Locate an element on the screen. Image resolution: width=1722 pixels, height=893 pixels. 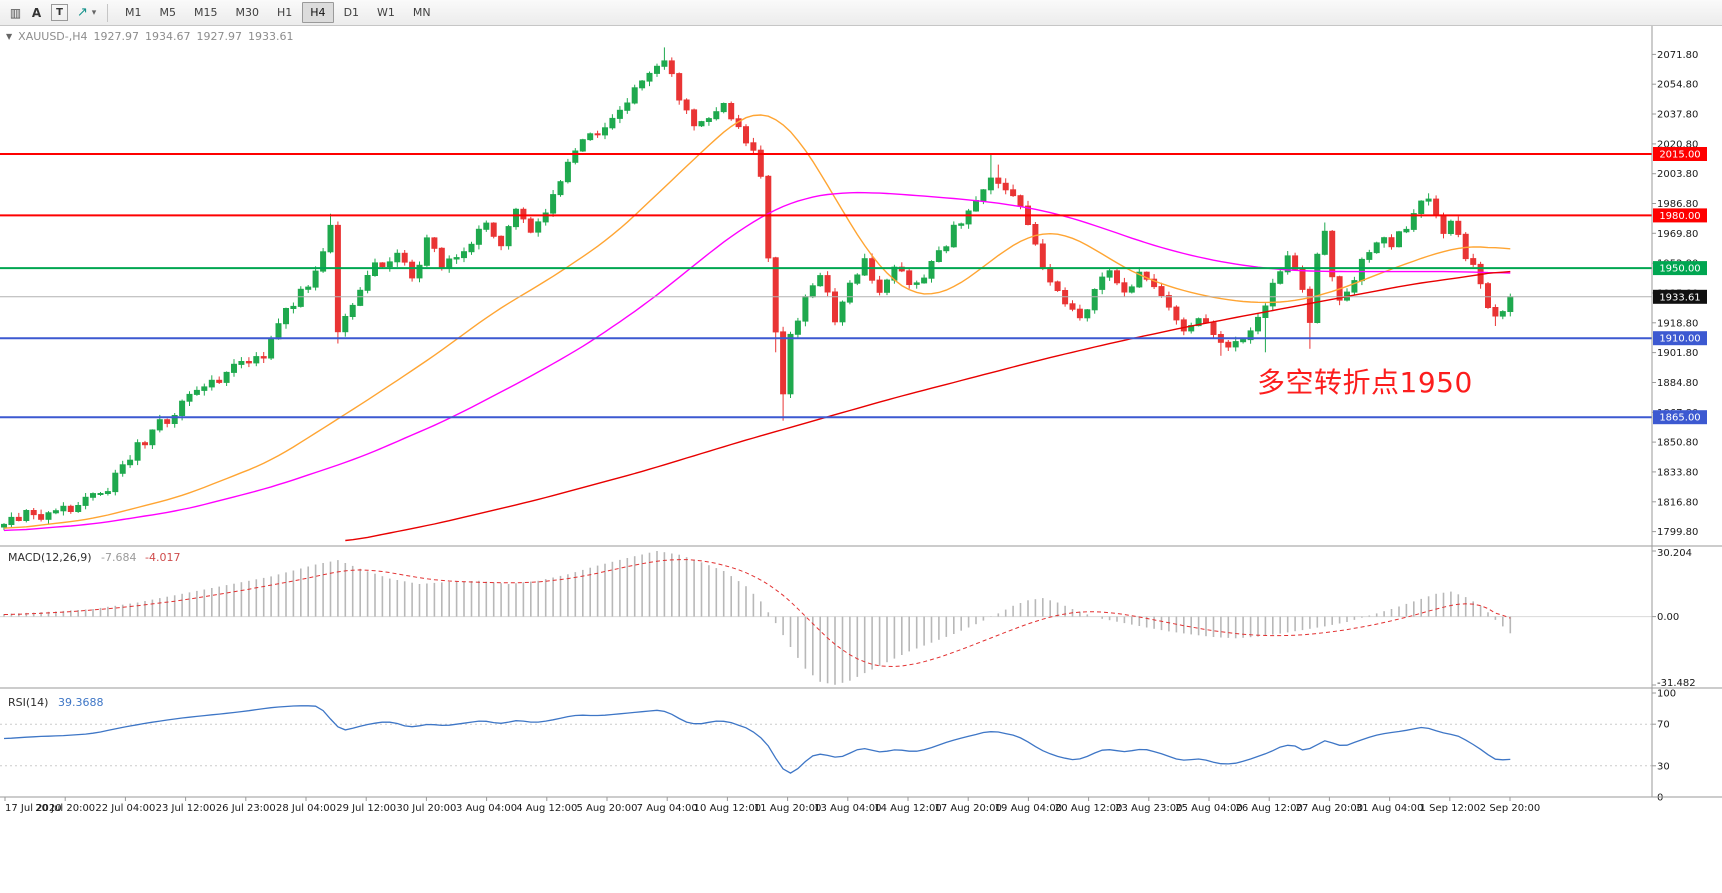
timeframe-toolbar: M1 M5 M15 M30 H1 H4 D1 W1 MN is located at coordinates (278, 12).